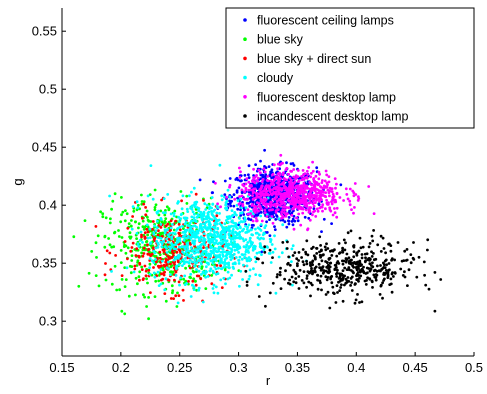  I want to click on y-tick-label: 0.4, so click(48, 205).